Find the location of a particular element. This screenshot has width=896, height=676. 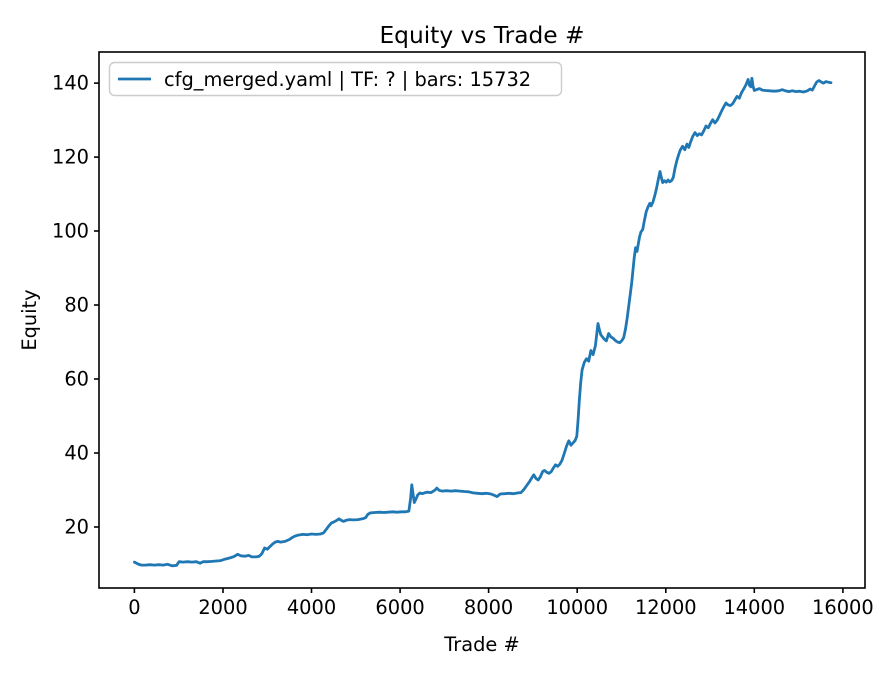

y-axis-ticks: 20 40 60 80 100 120 140 is located at coordinates (75, 305).